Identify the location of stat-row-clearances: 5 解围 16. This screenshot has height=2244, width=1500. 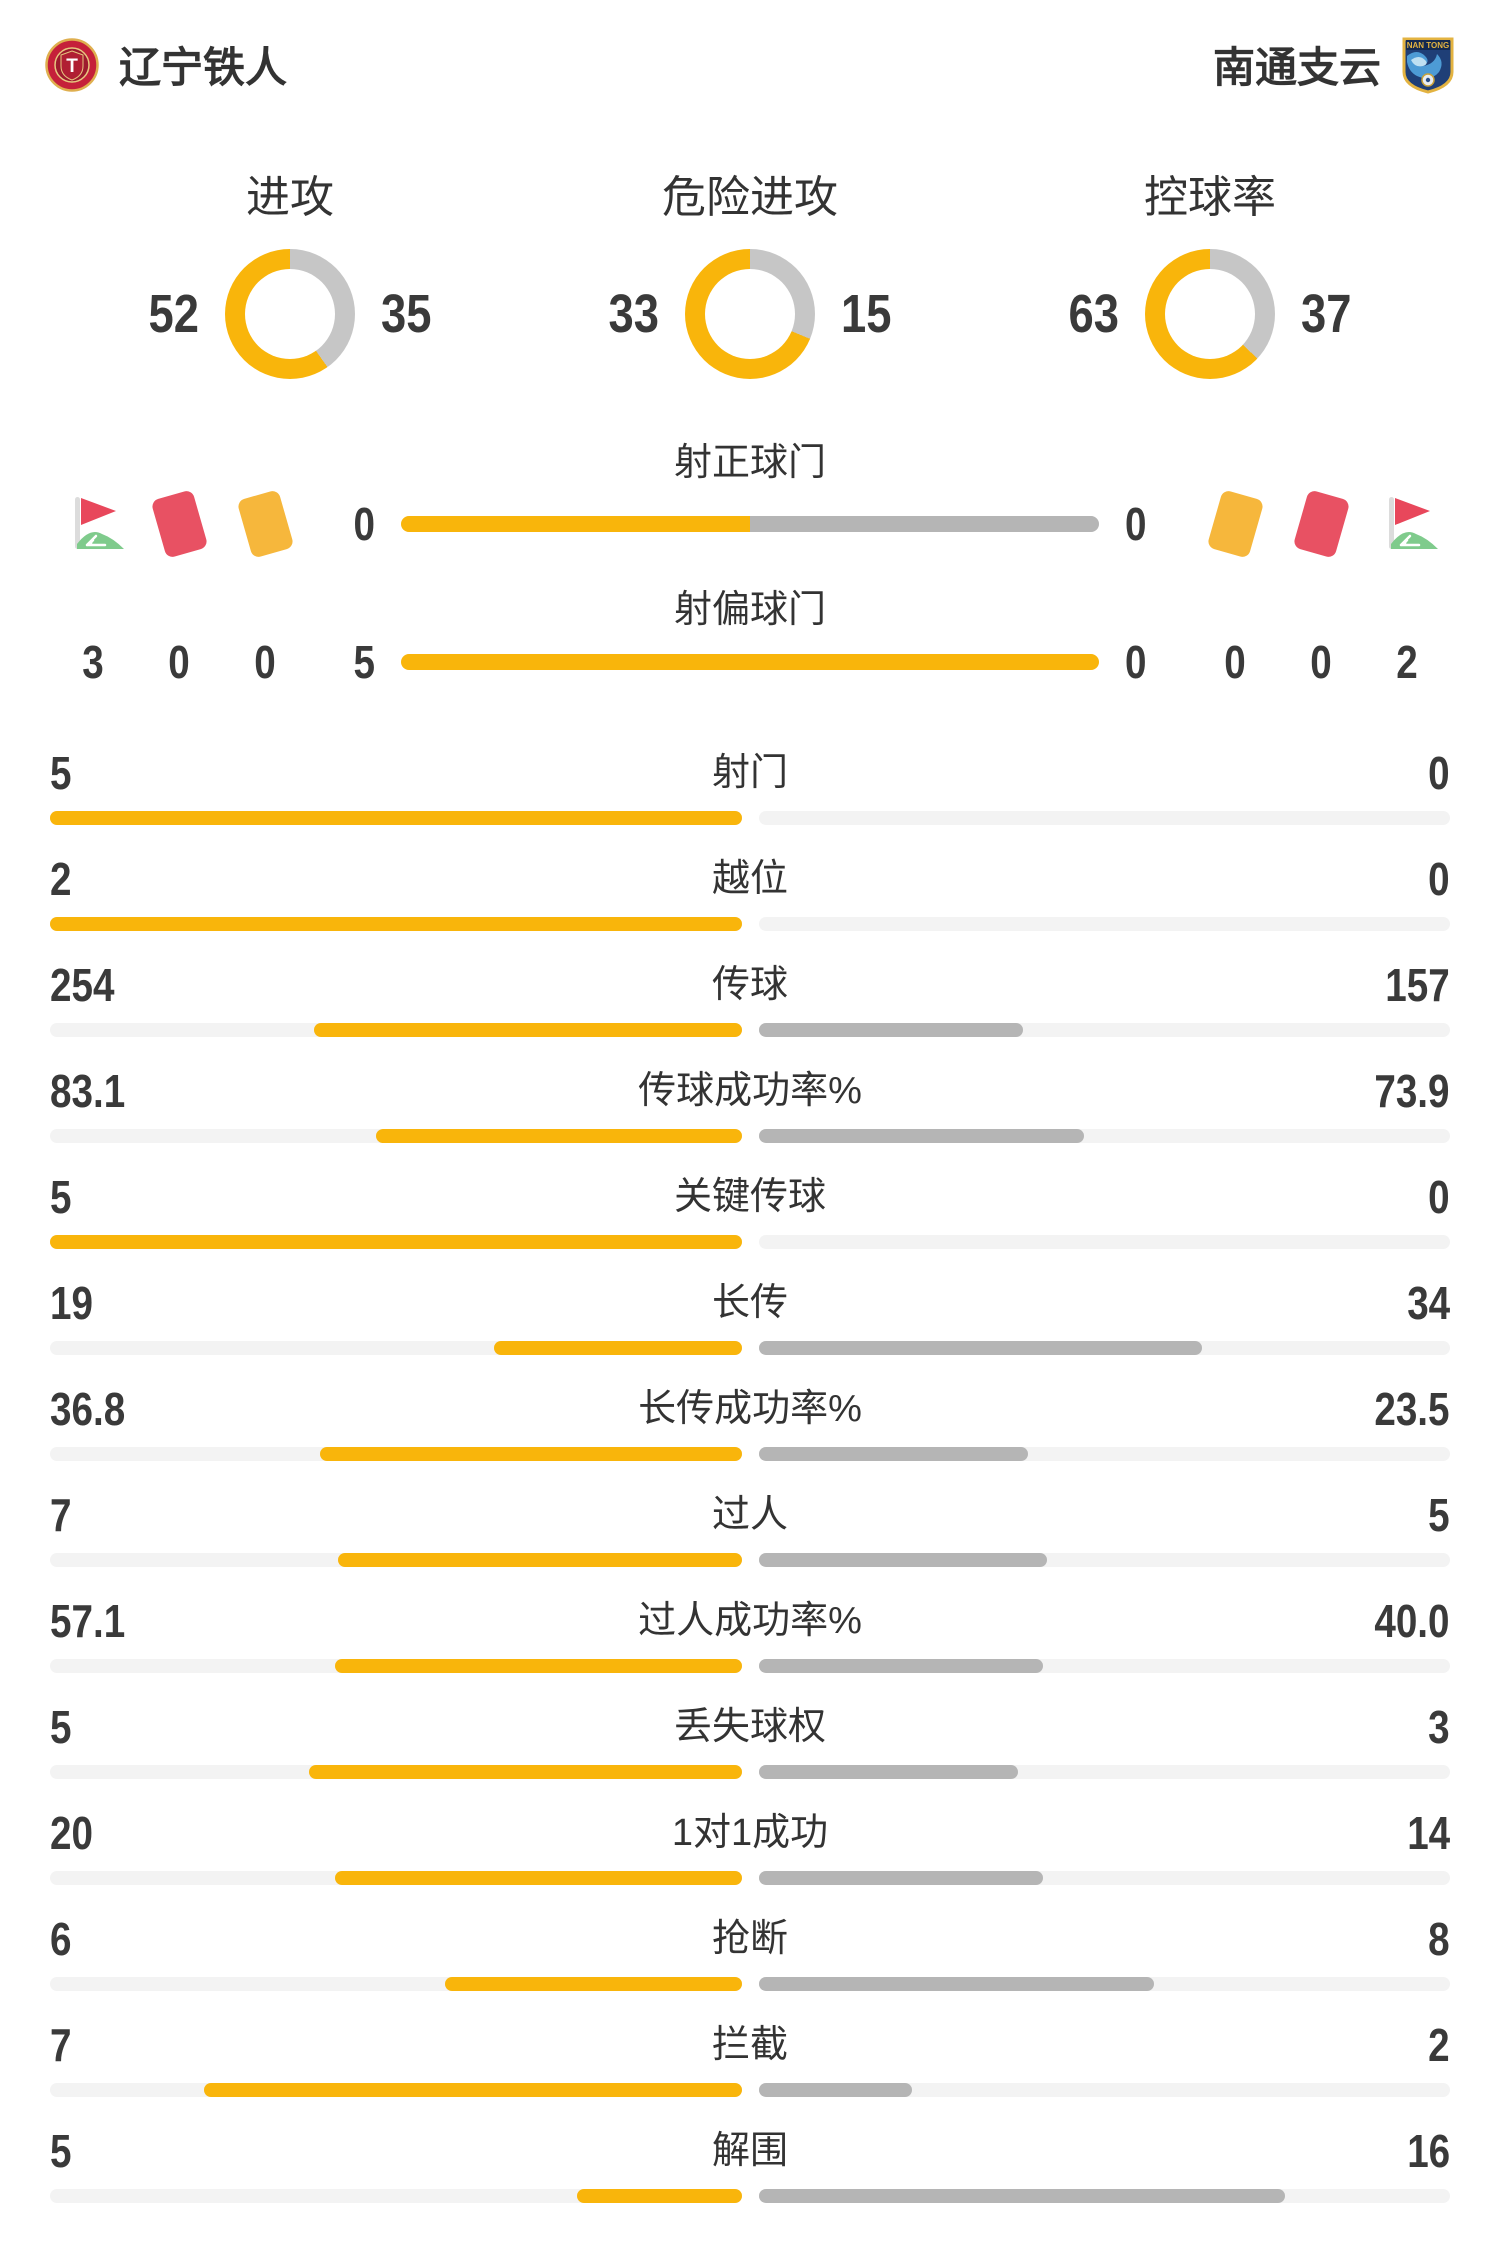
(750, 2164).